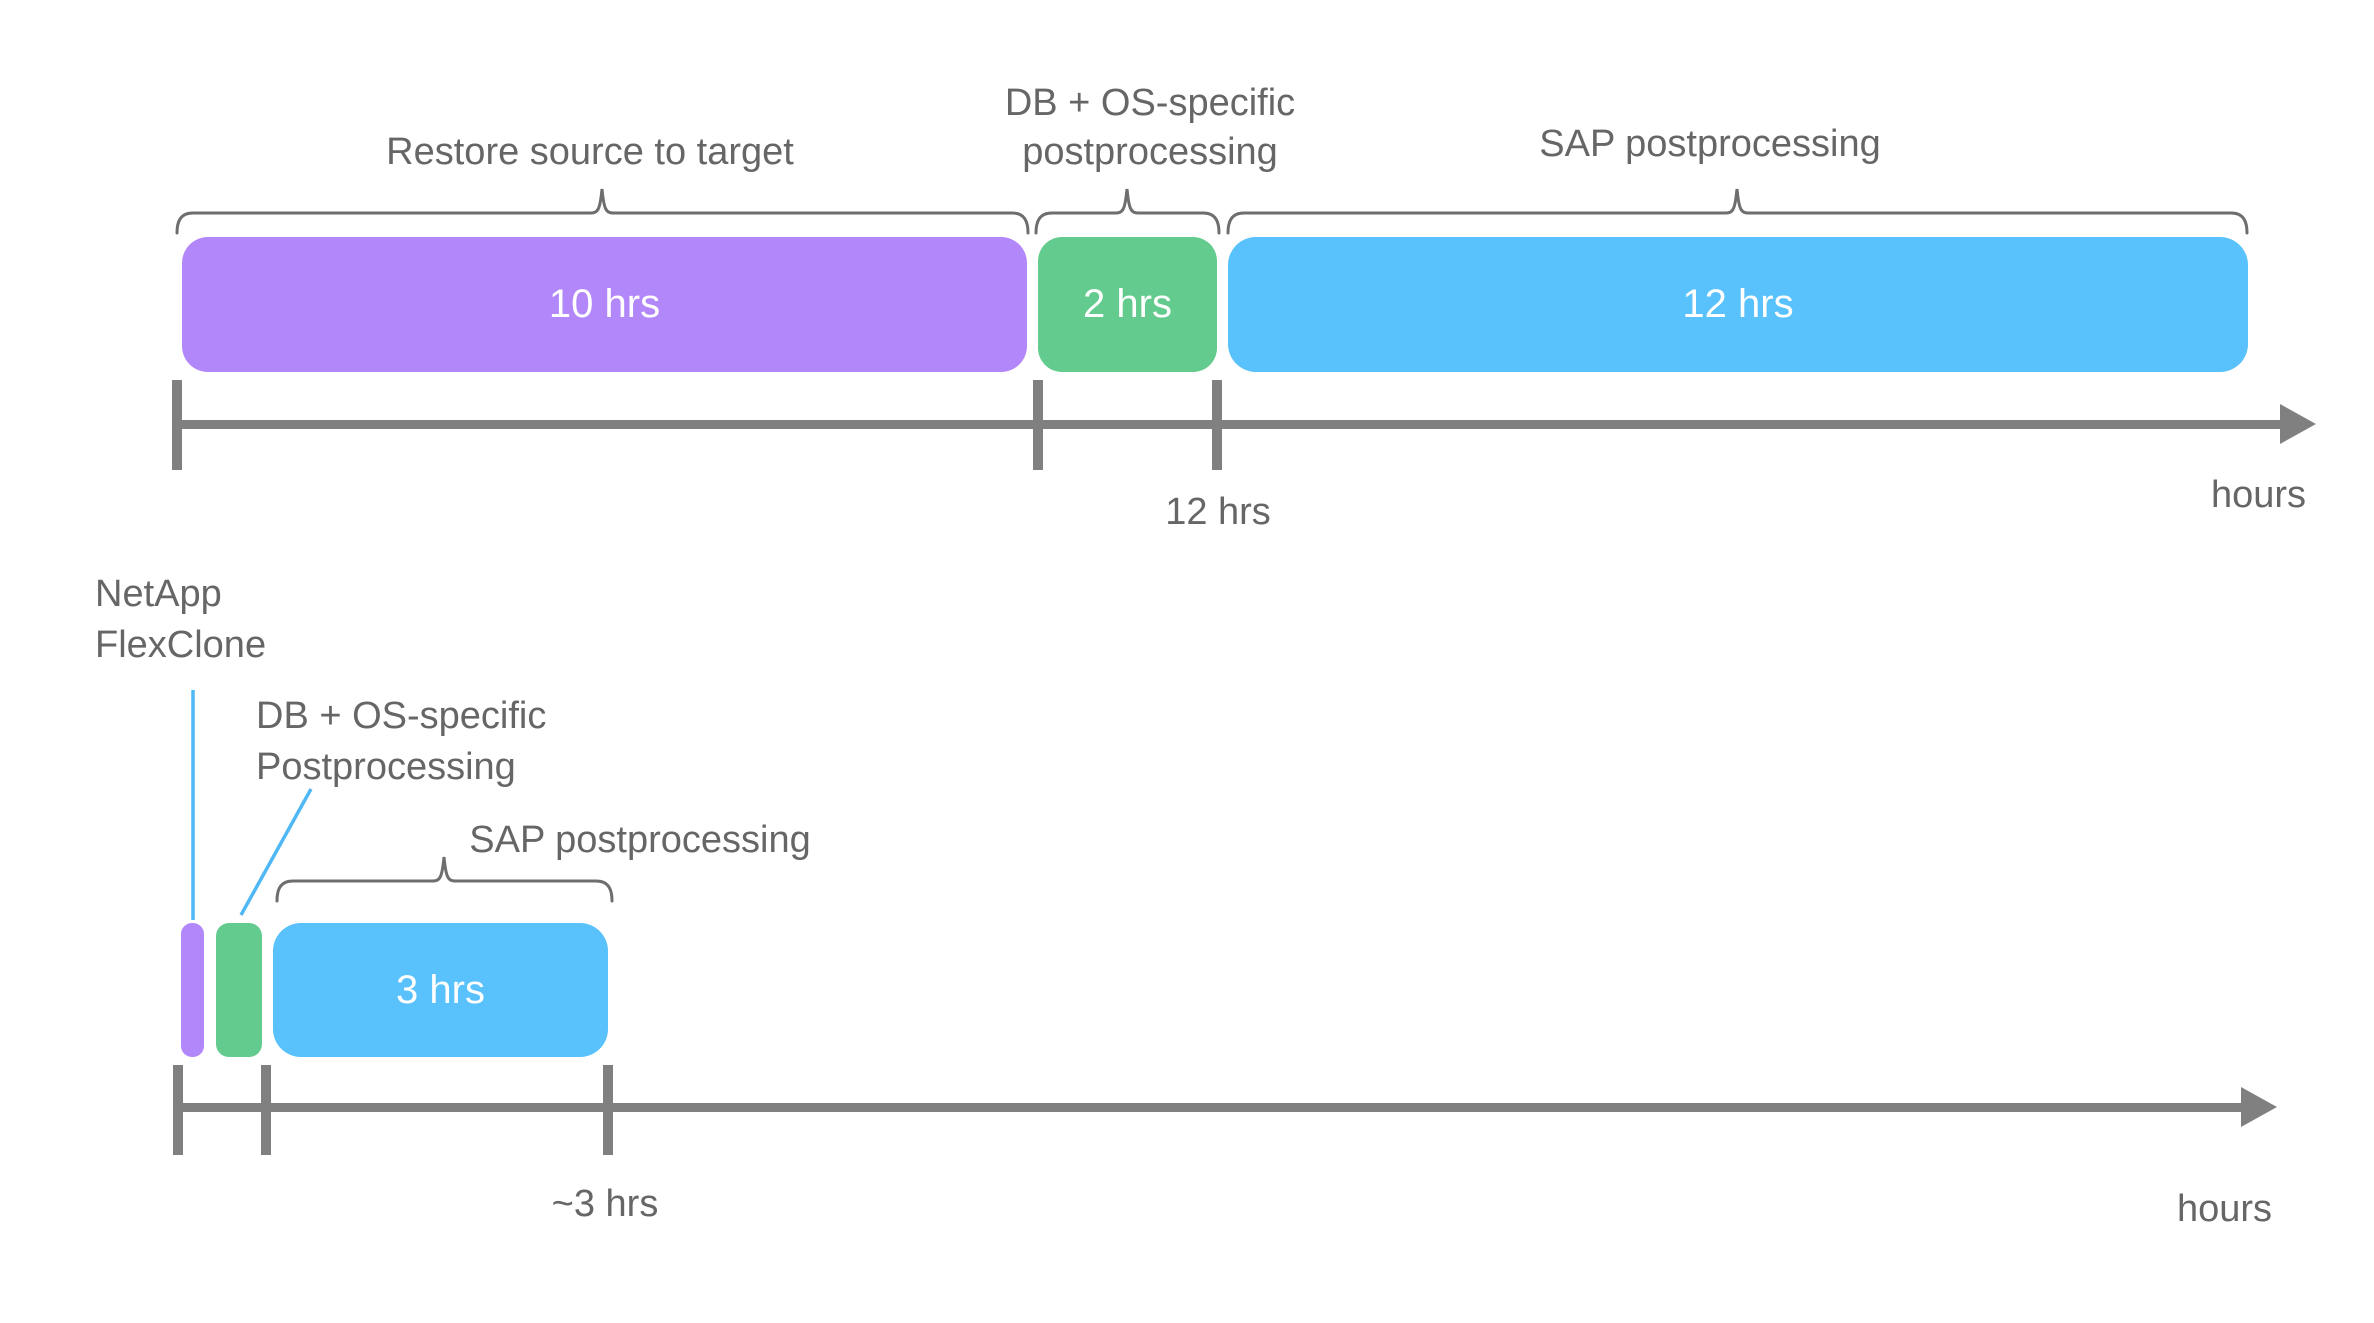 This screenshot has width=2374, height=1323. What do you see at coordinates (266, 1110) in the screenshot?
I see `bottom-axis-tick-post-db` at bounding box center [266, 1110].